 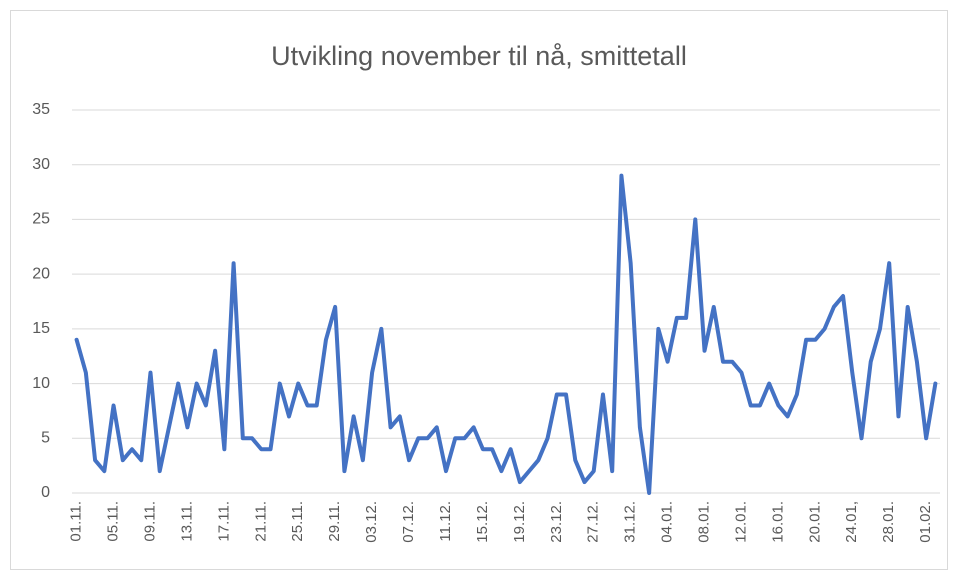 I want to click on y-tick-label: 15, so click(x=41, y=328).